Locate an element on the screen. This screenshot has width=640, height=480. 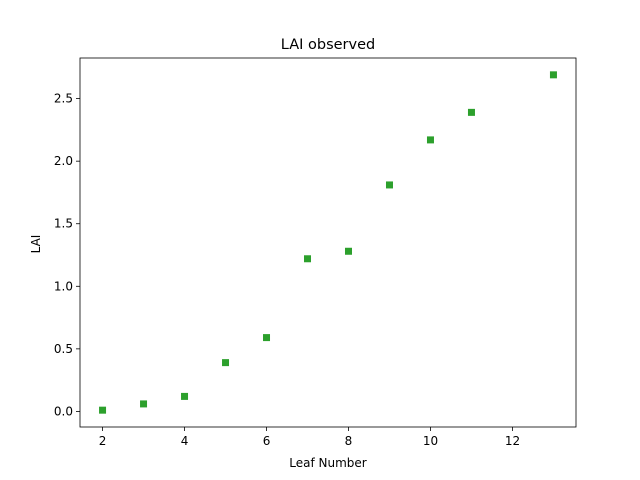
y-axis-label: LAI is located at coordinates (36, 244).